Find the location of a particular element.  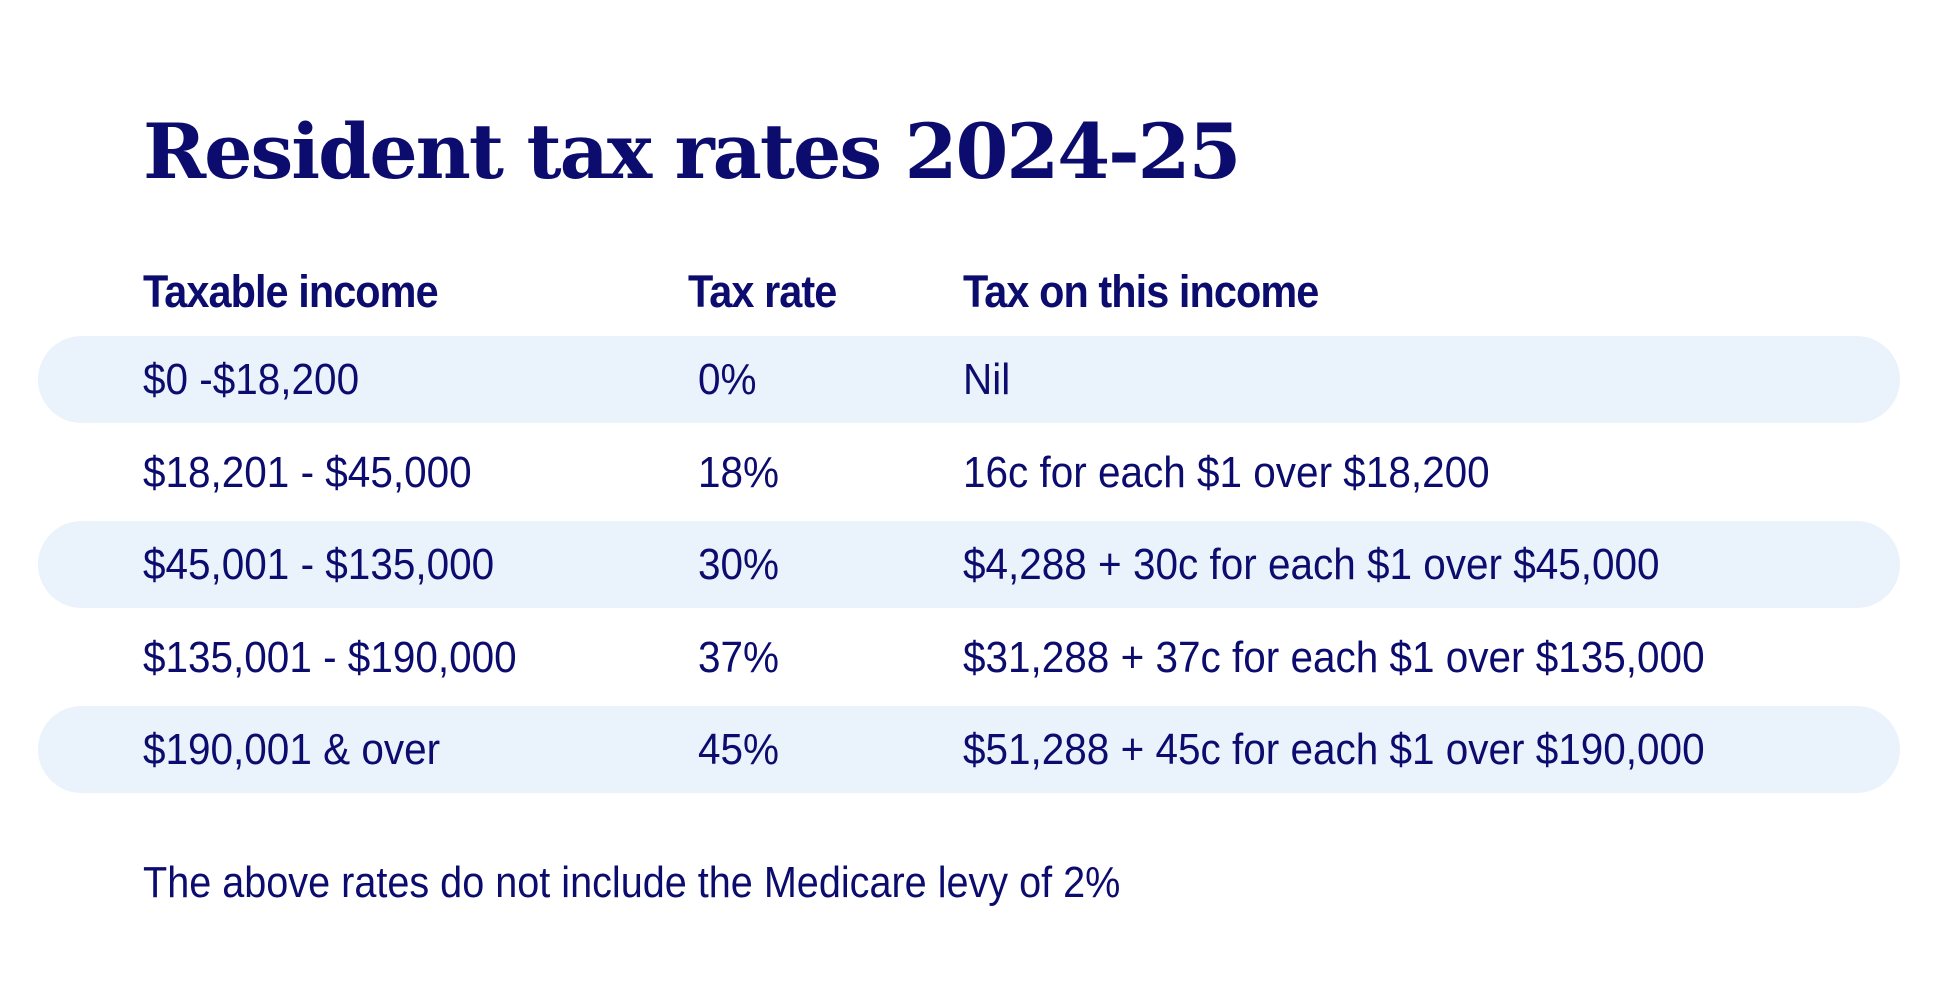

income-cell: $190,001 & over is located at coordinates (292, 749).